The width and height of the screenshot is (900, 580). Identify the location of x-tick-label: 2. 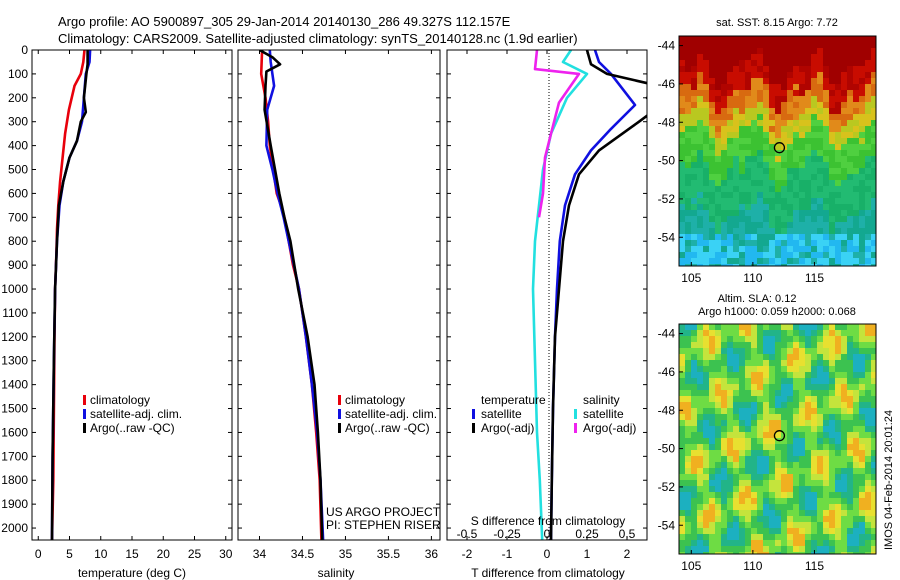
(627, 554).